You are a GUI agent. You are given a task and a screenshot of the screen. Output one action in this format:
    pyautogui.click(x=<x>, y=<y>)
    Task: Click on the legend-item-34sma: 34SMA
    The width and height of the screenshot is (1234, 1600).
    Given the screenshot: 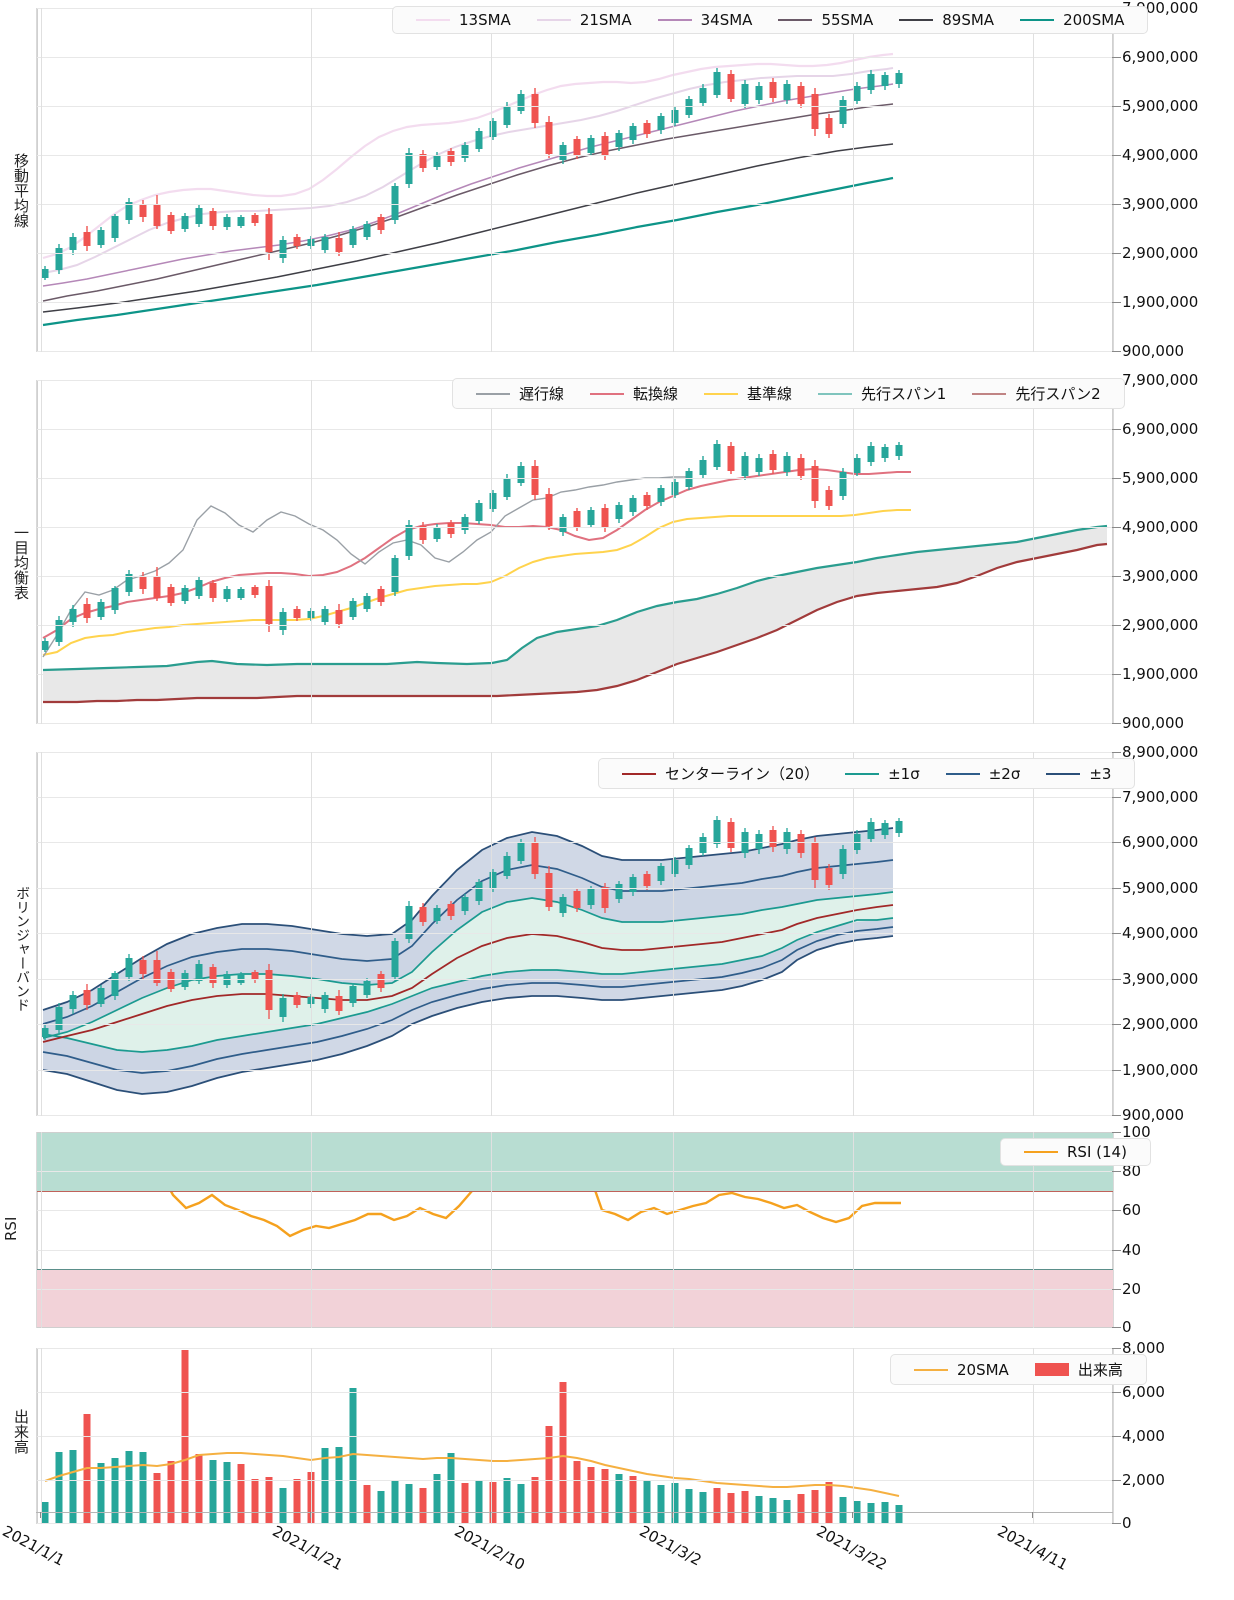 What is the action you would take?
    pyautogui.click(x=705, y=20)
    